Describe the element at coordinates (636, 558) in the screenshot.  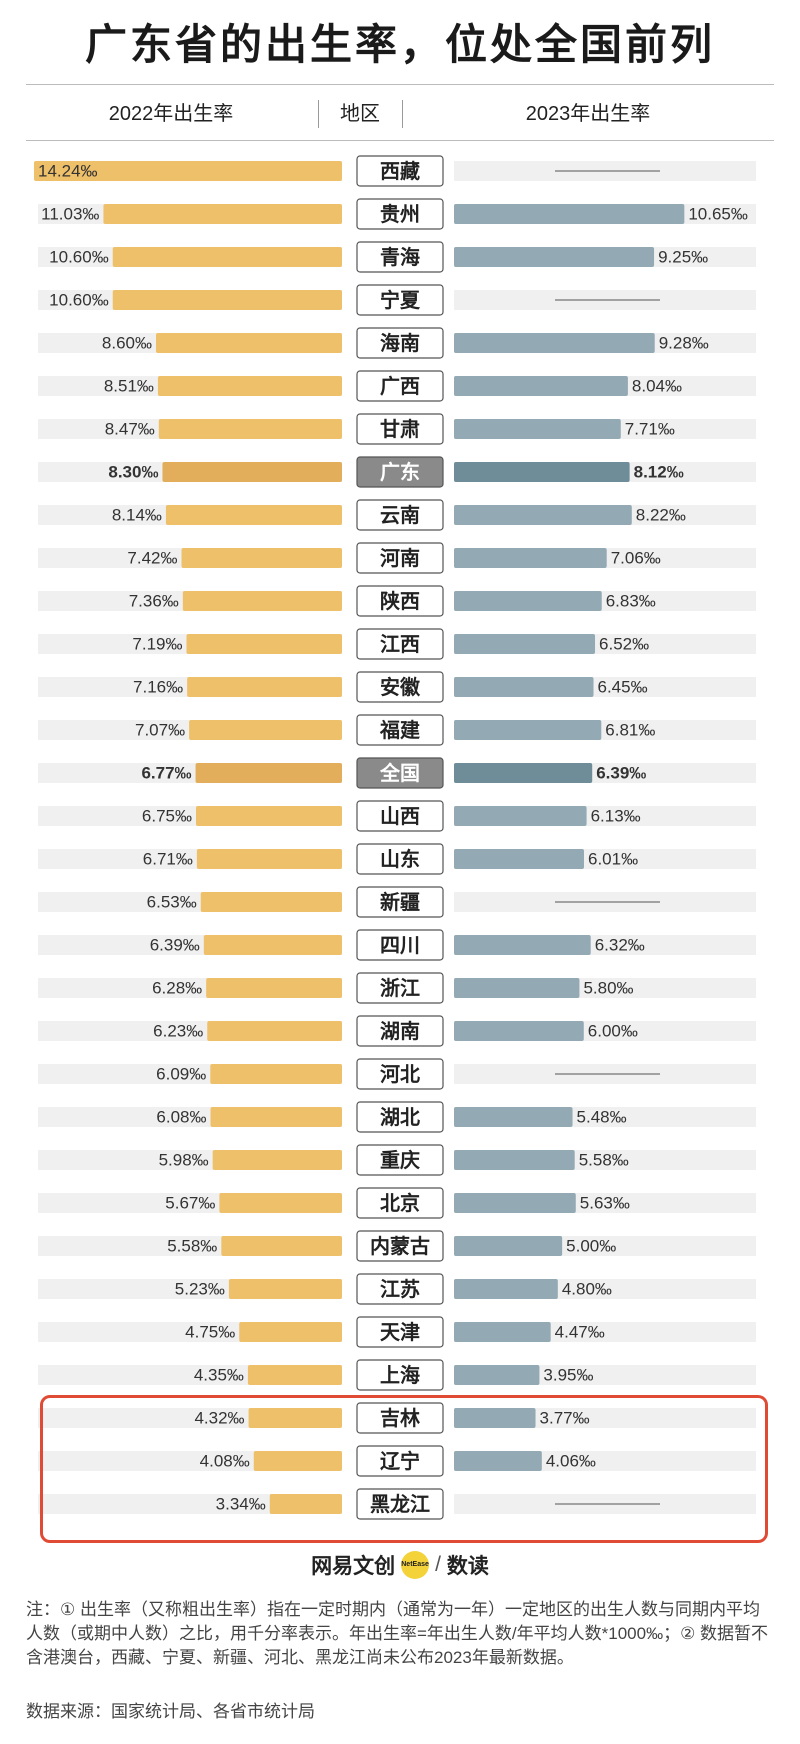
I see `label-2023: 7.06‰` at that location.